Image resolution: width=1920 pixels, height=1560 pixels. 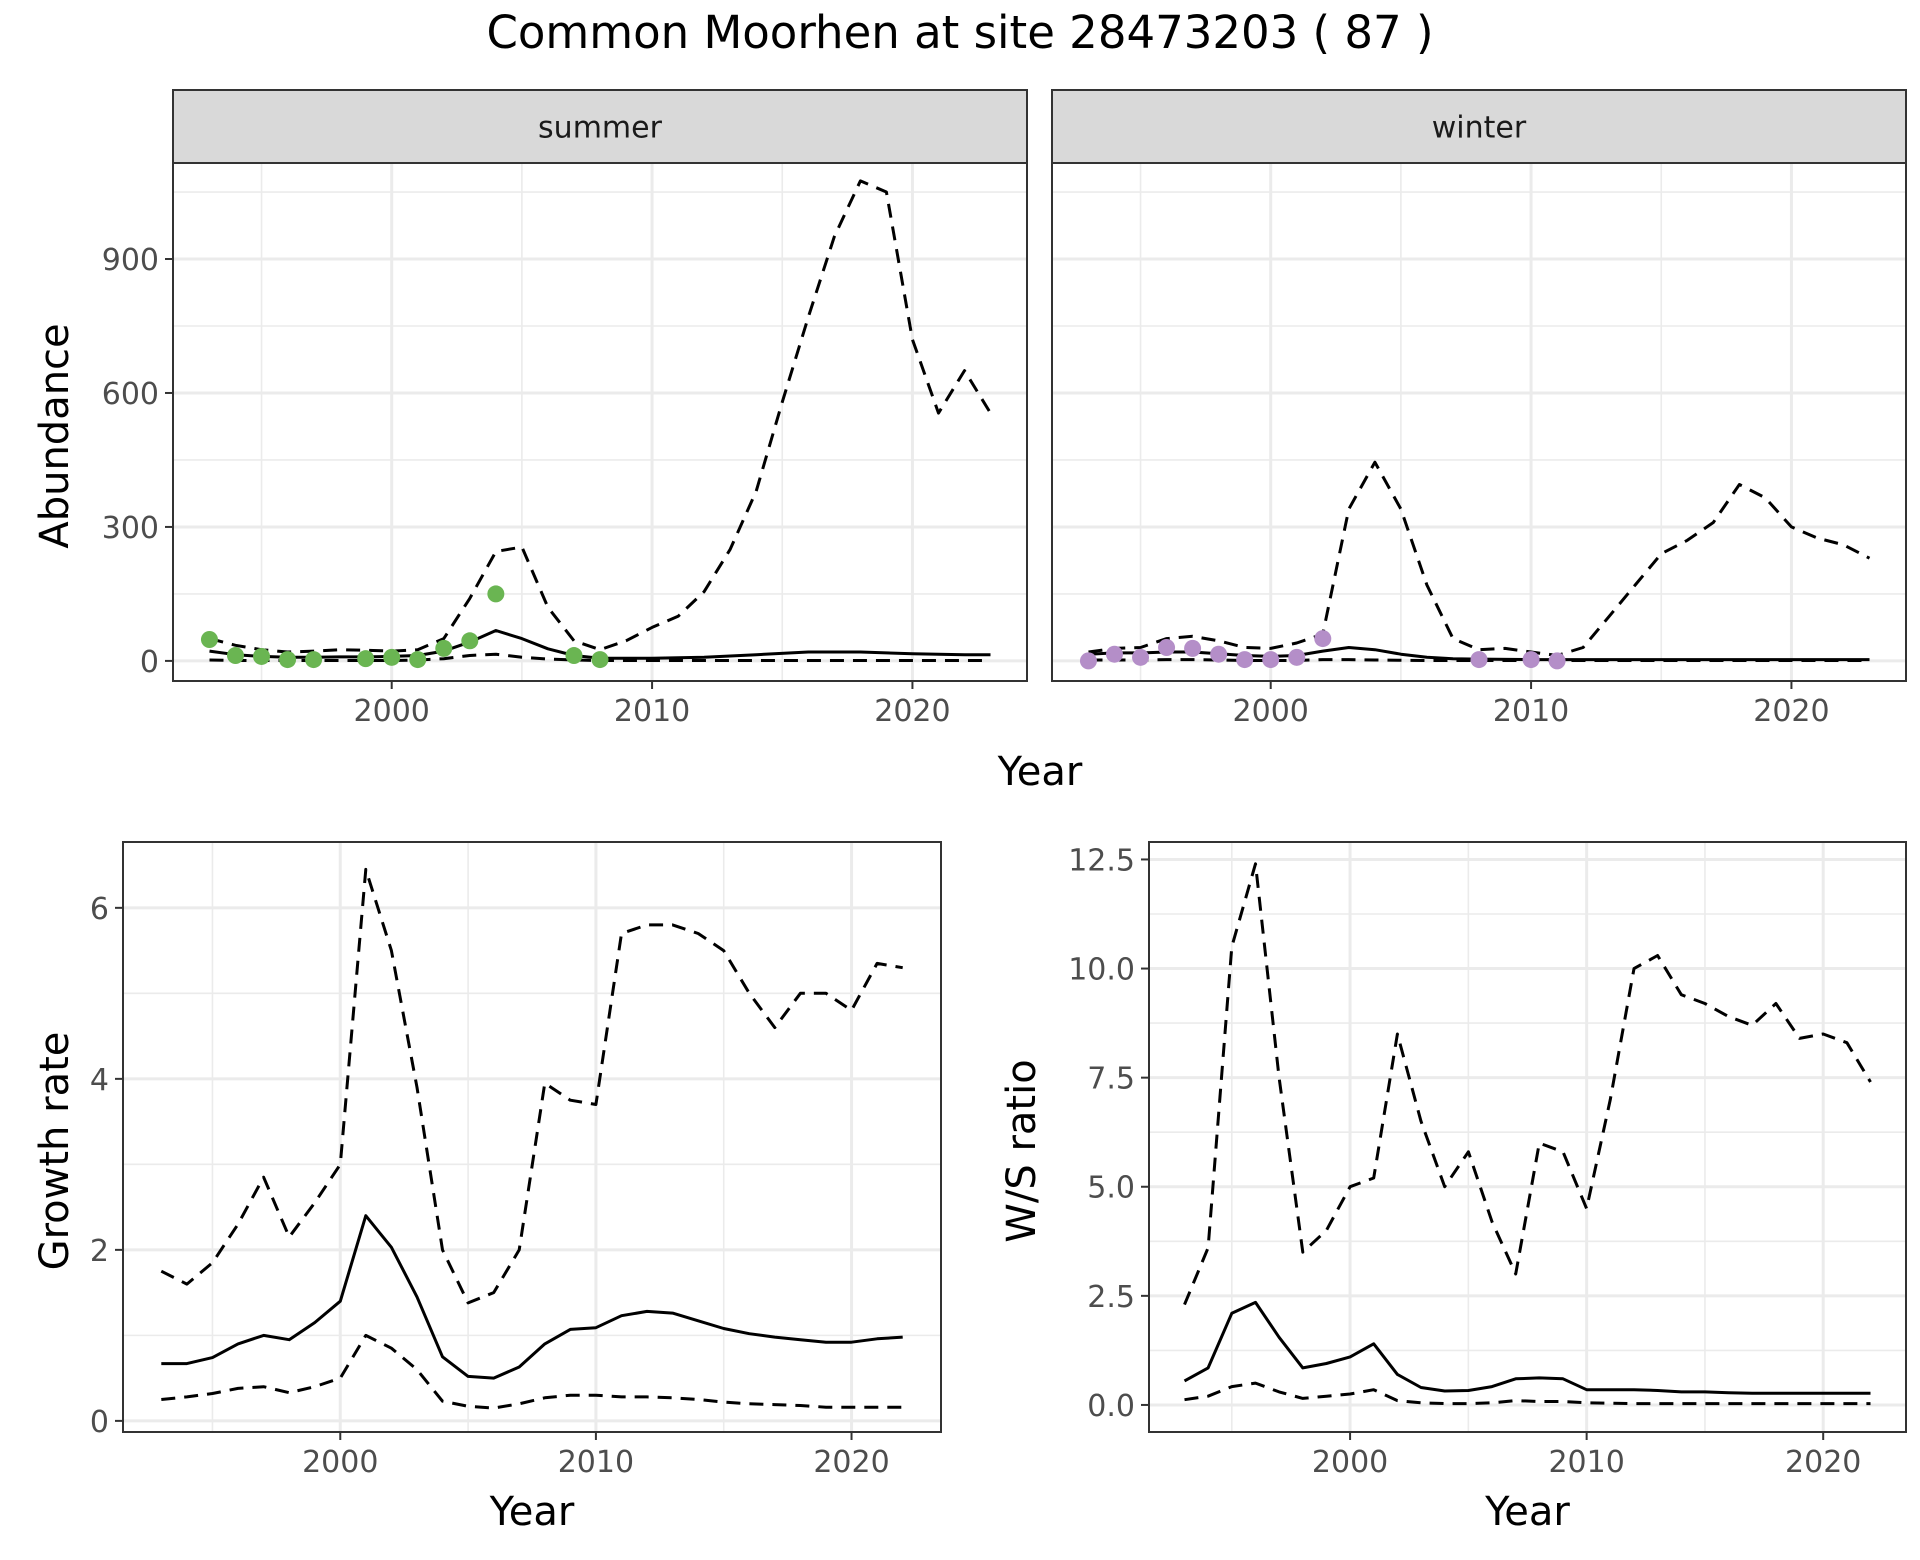 I want to click on growth-y-tick-label: 2, so click(x=99, y=1251).